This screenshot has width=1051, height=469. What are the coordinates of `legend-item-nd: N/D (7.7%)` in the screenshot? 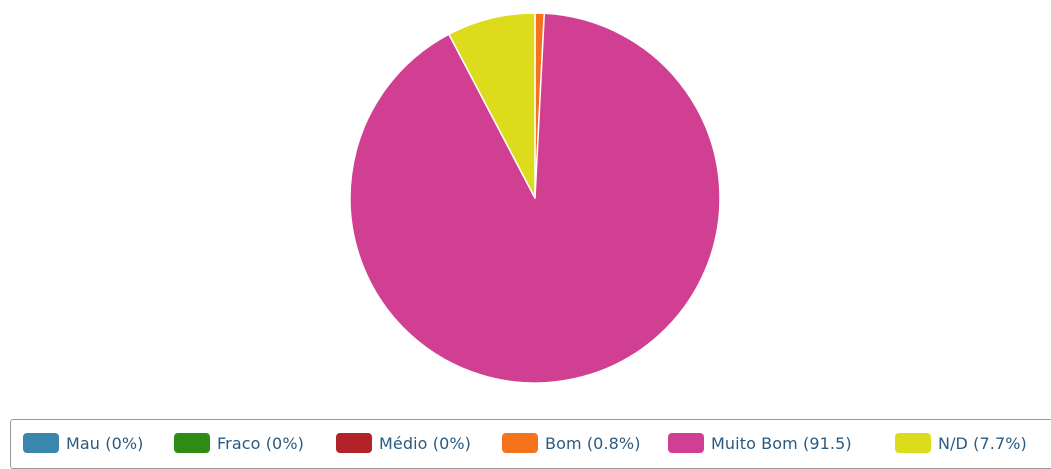 It's located at (961, 443).